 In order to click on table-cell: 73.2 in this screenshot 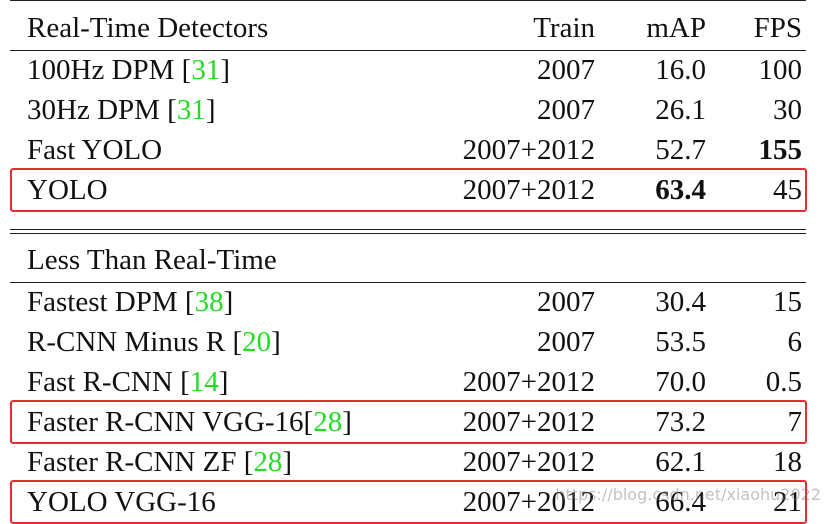, I will do `click(680, 422)`.